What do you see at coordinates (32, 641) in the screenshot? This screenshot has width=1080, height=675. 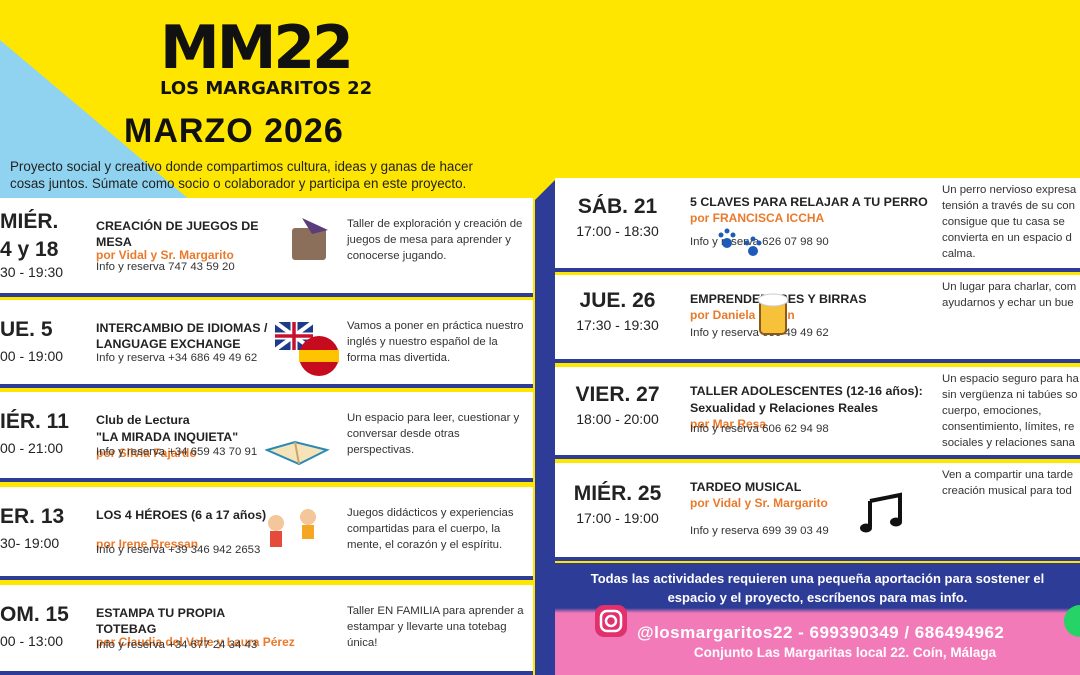 I see `event-time: 00 - 13:00` at bounding box center [32, 641].